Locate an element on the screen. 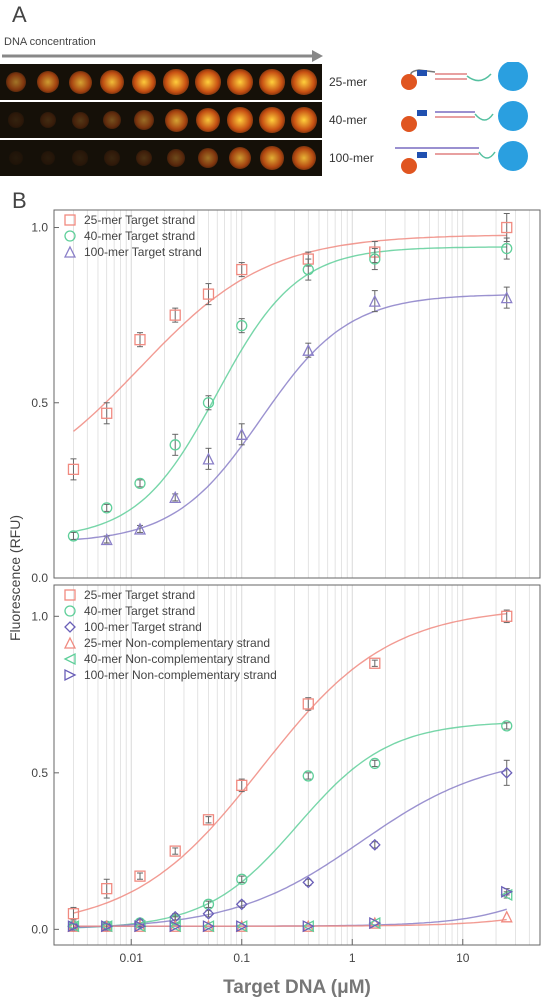 The height and width of the screenshot is (1000, 543). probe-25mer-icon is located at coordinates (464, 76).